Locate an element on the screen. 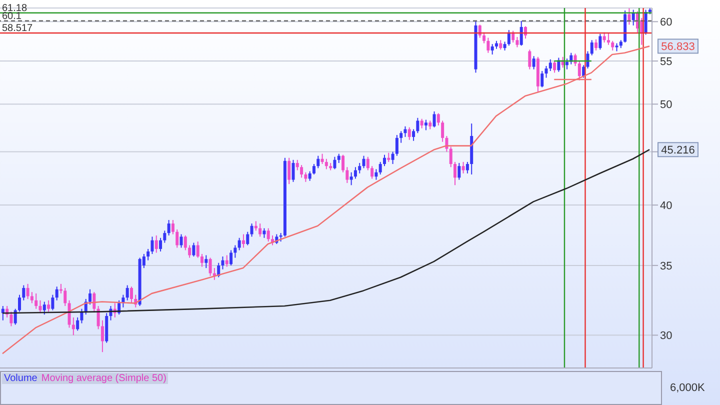 This screenshot has height=405, width=720. text: 56.833 is located at coordinates (678, 47).